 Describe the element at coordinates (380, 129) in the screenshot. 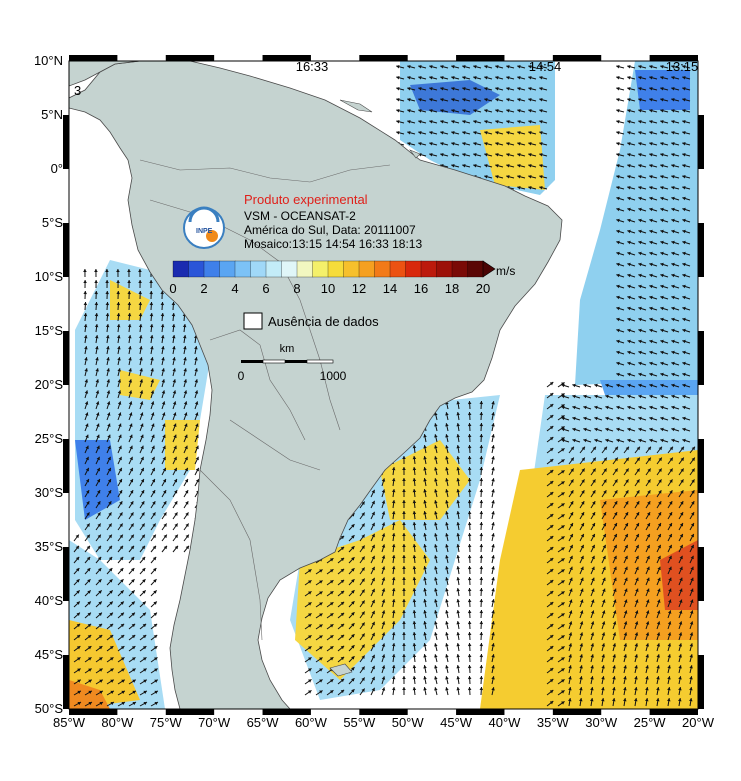

I see `caribbean-islands` at that location.